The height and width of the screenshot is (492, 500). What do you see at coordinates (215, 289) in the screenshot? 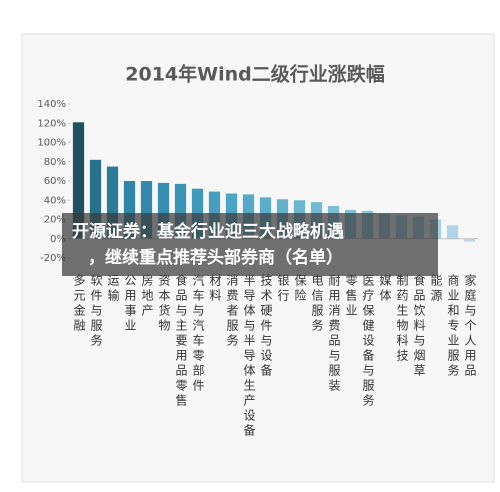
I see `x-tick-label: 材料` at bounding box center [215, 289].